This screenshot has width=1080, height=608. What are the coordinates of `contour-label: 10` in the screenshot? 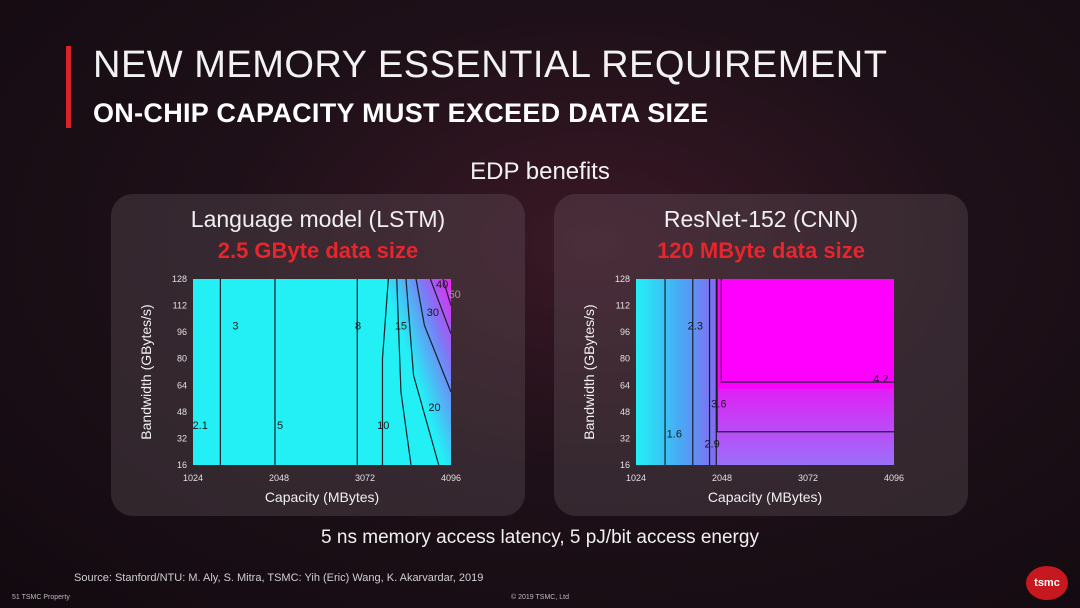 It's located at (383, 426).